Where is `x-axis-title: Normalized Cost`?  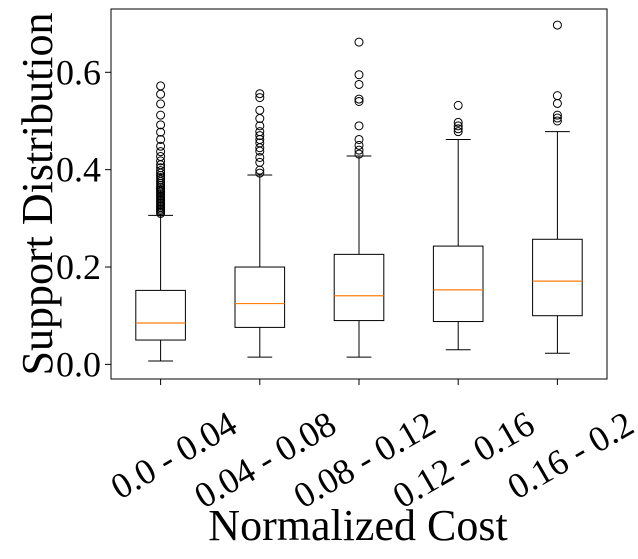
x-axis-title: Normalized Cost is located at coordinates (357, 525).